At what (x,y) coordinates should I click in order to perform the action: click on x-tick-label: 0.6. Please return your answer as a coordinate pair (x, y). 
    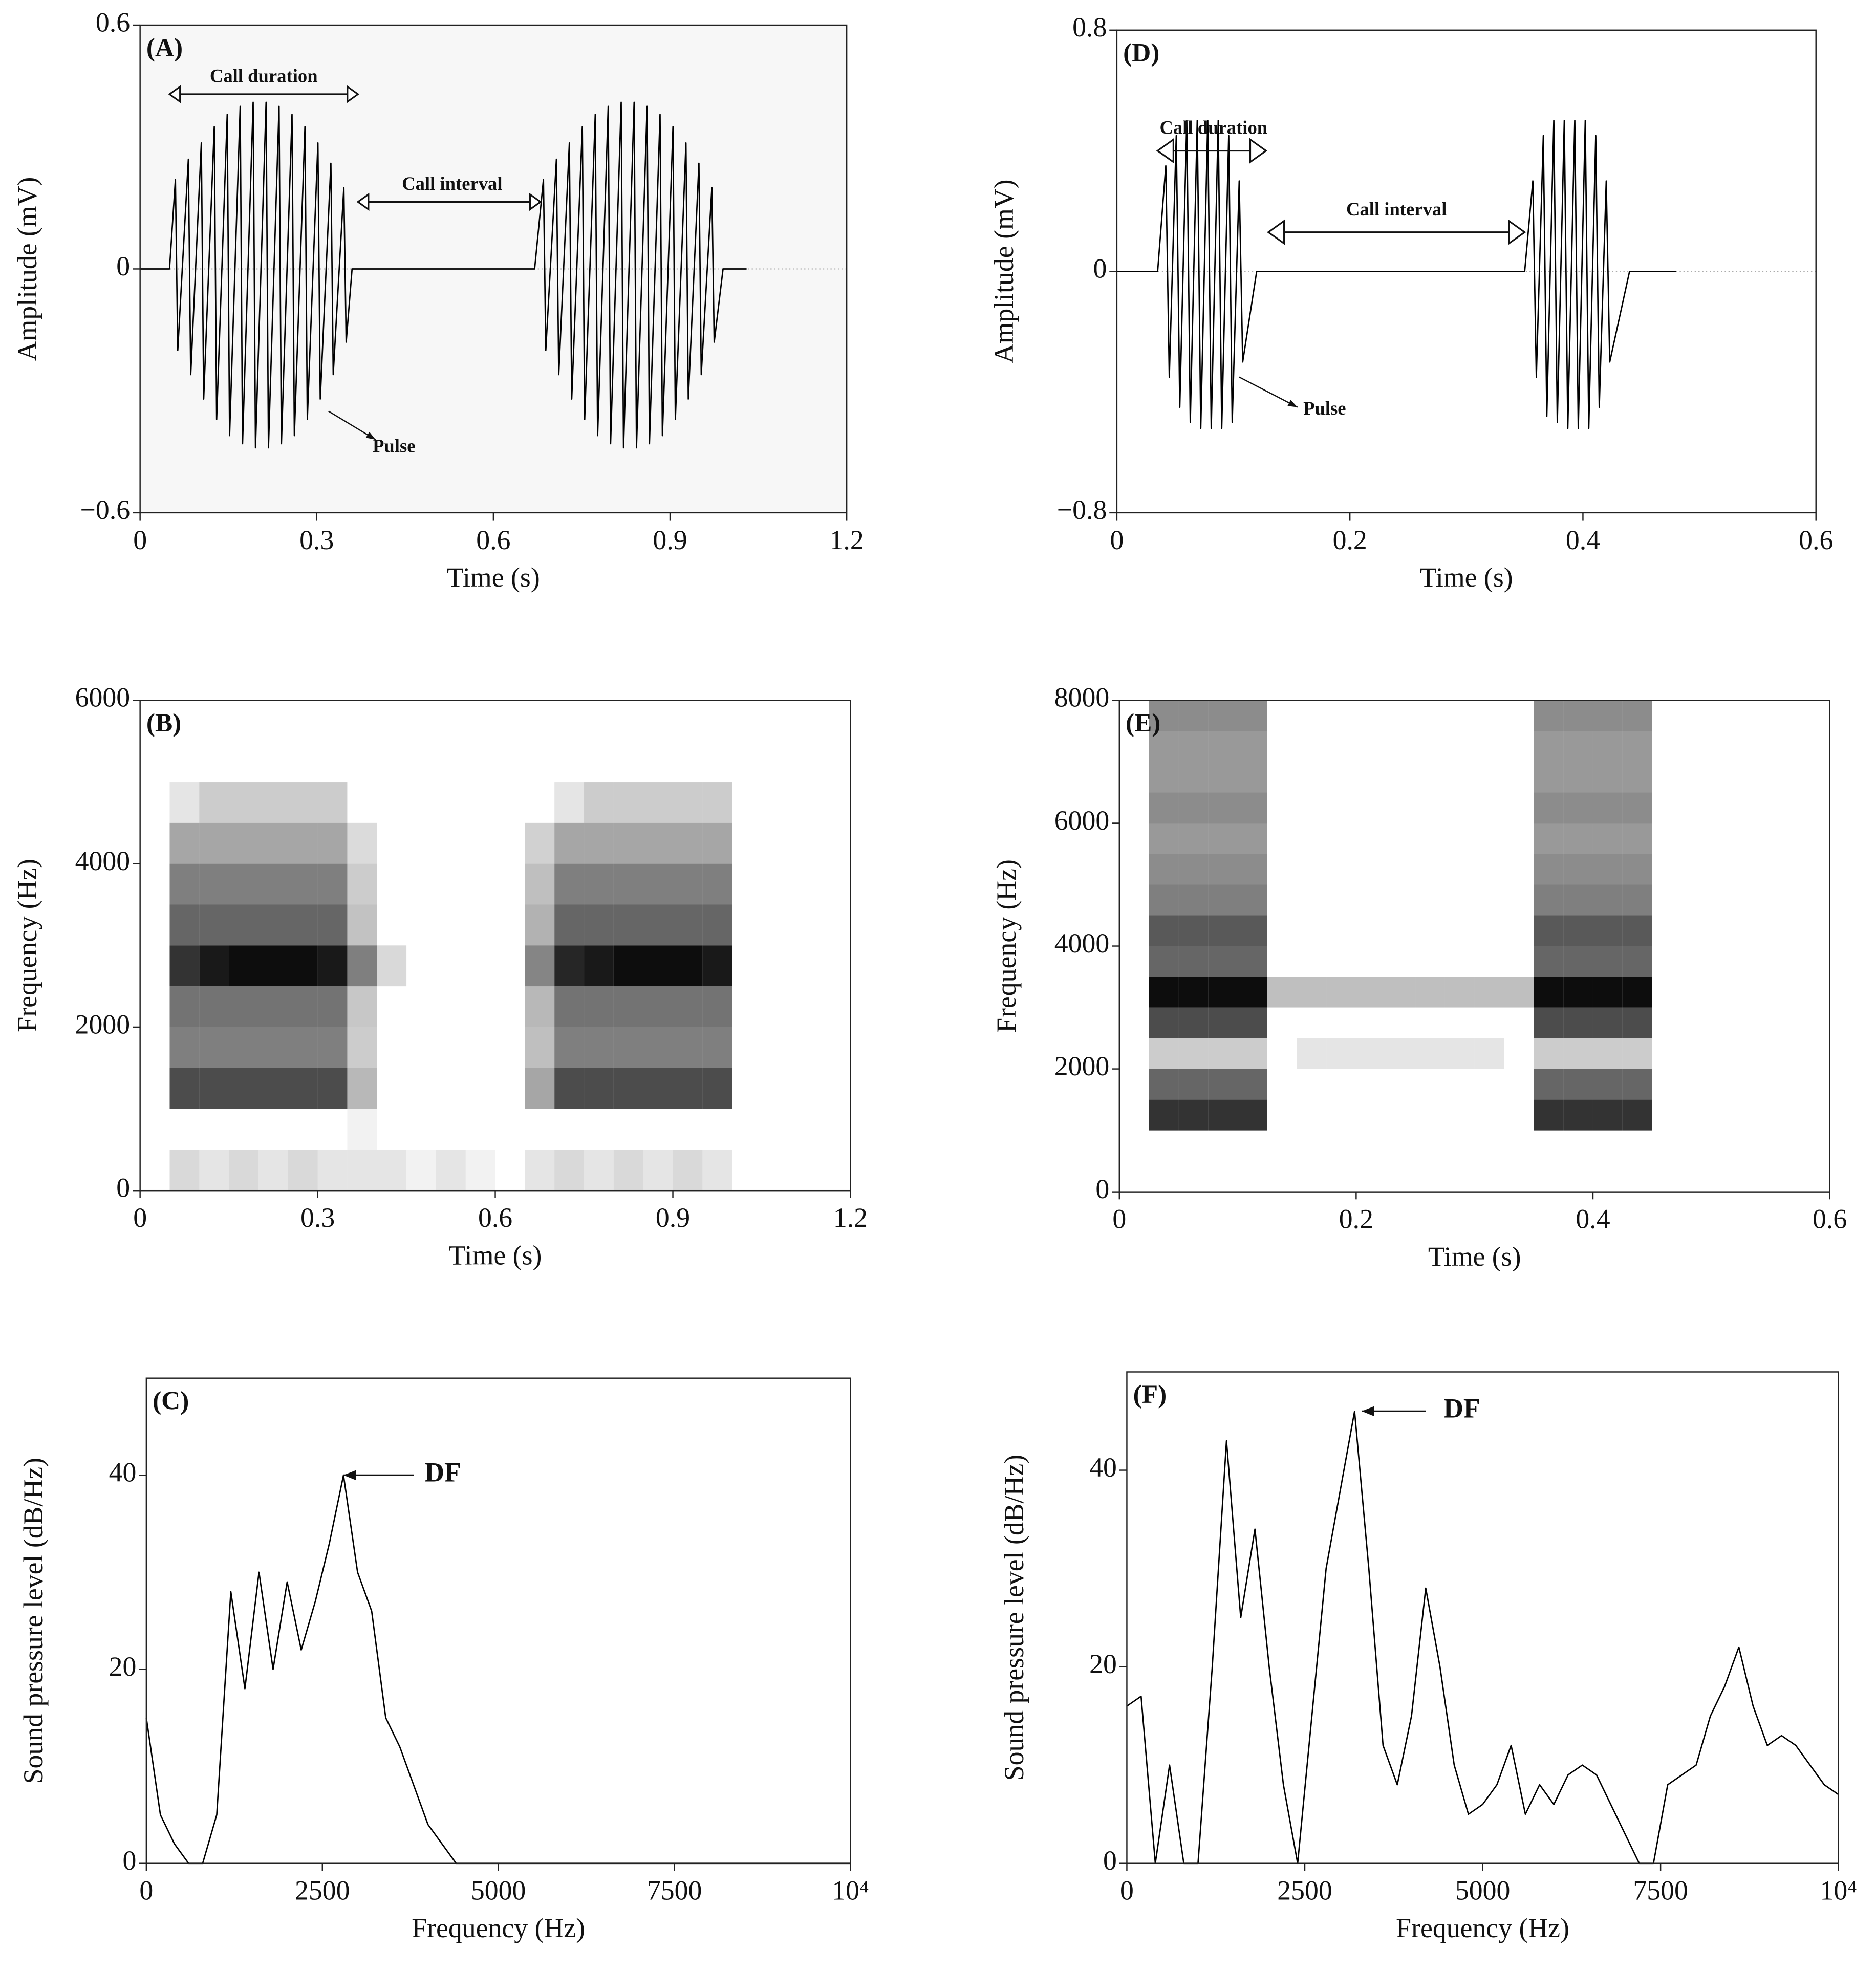
    Looking at the image, I should click on (495, 1217).